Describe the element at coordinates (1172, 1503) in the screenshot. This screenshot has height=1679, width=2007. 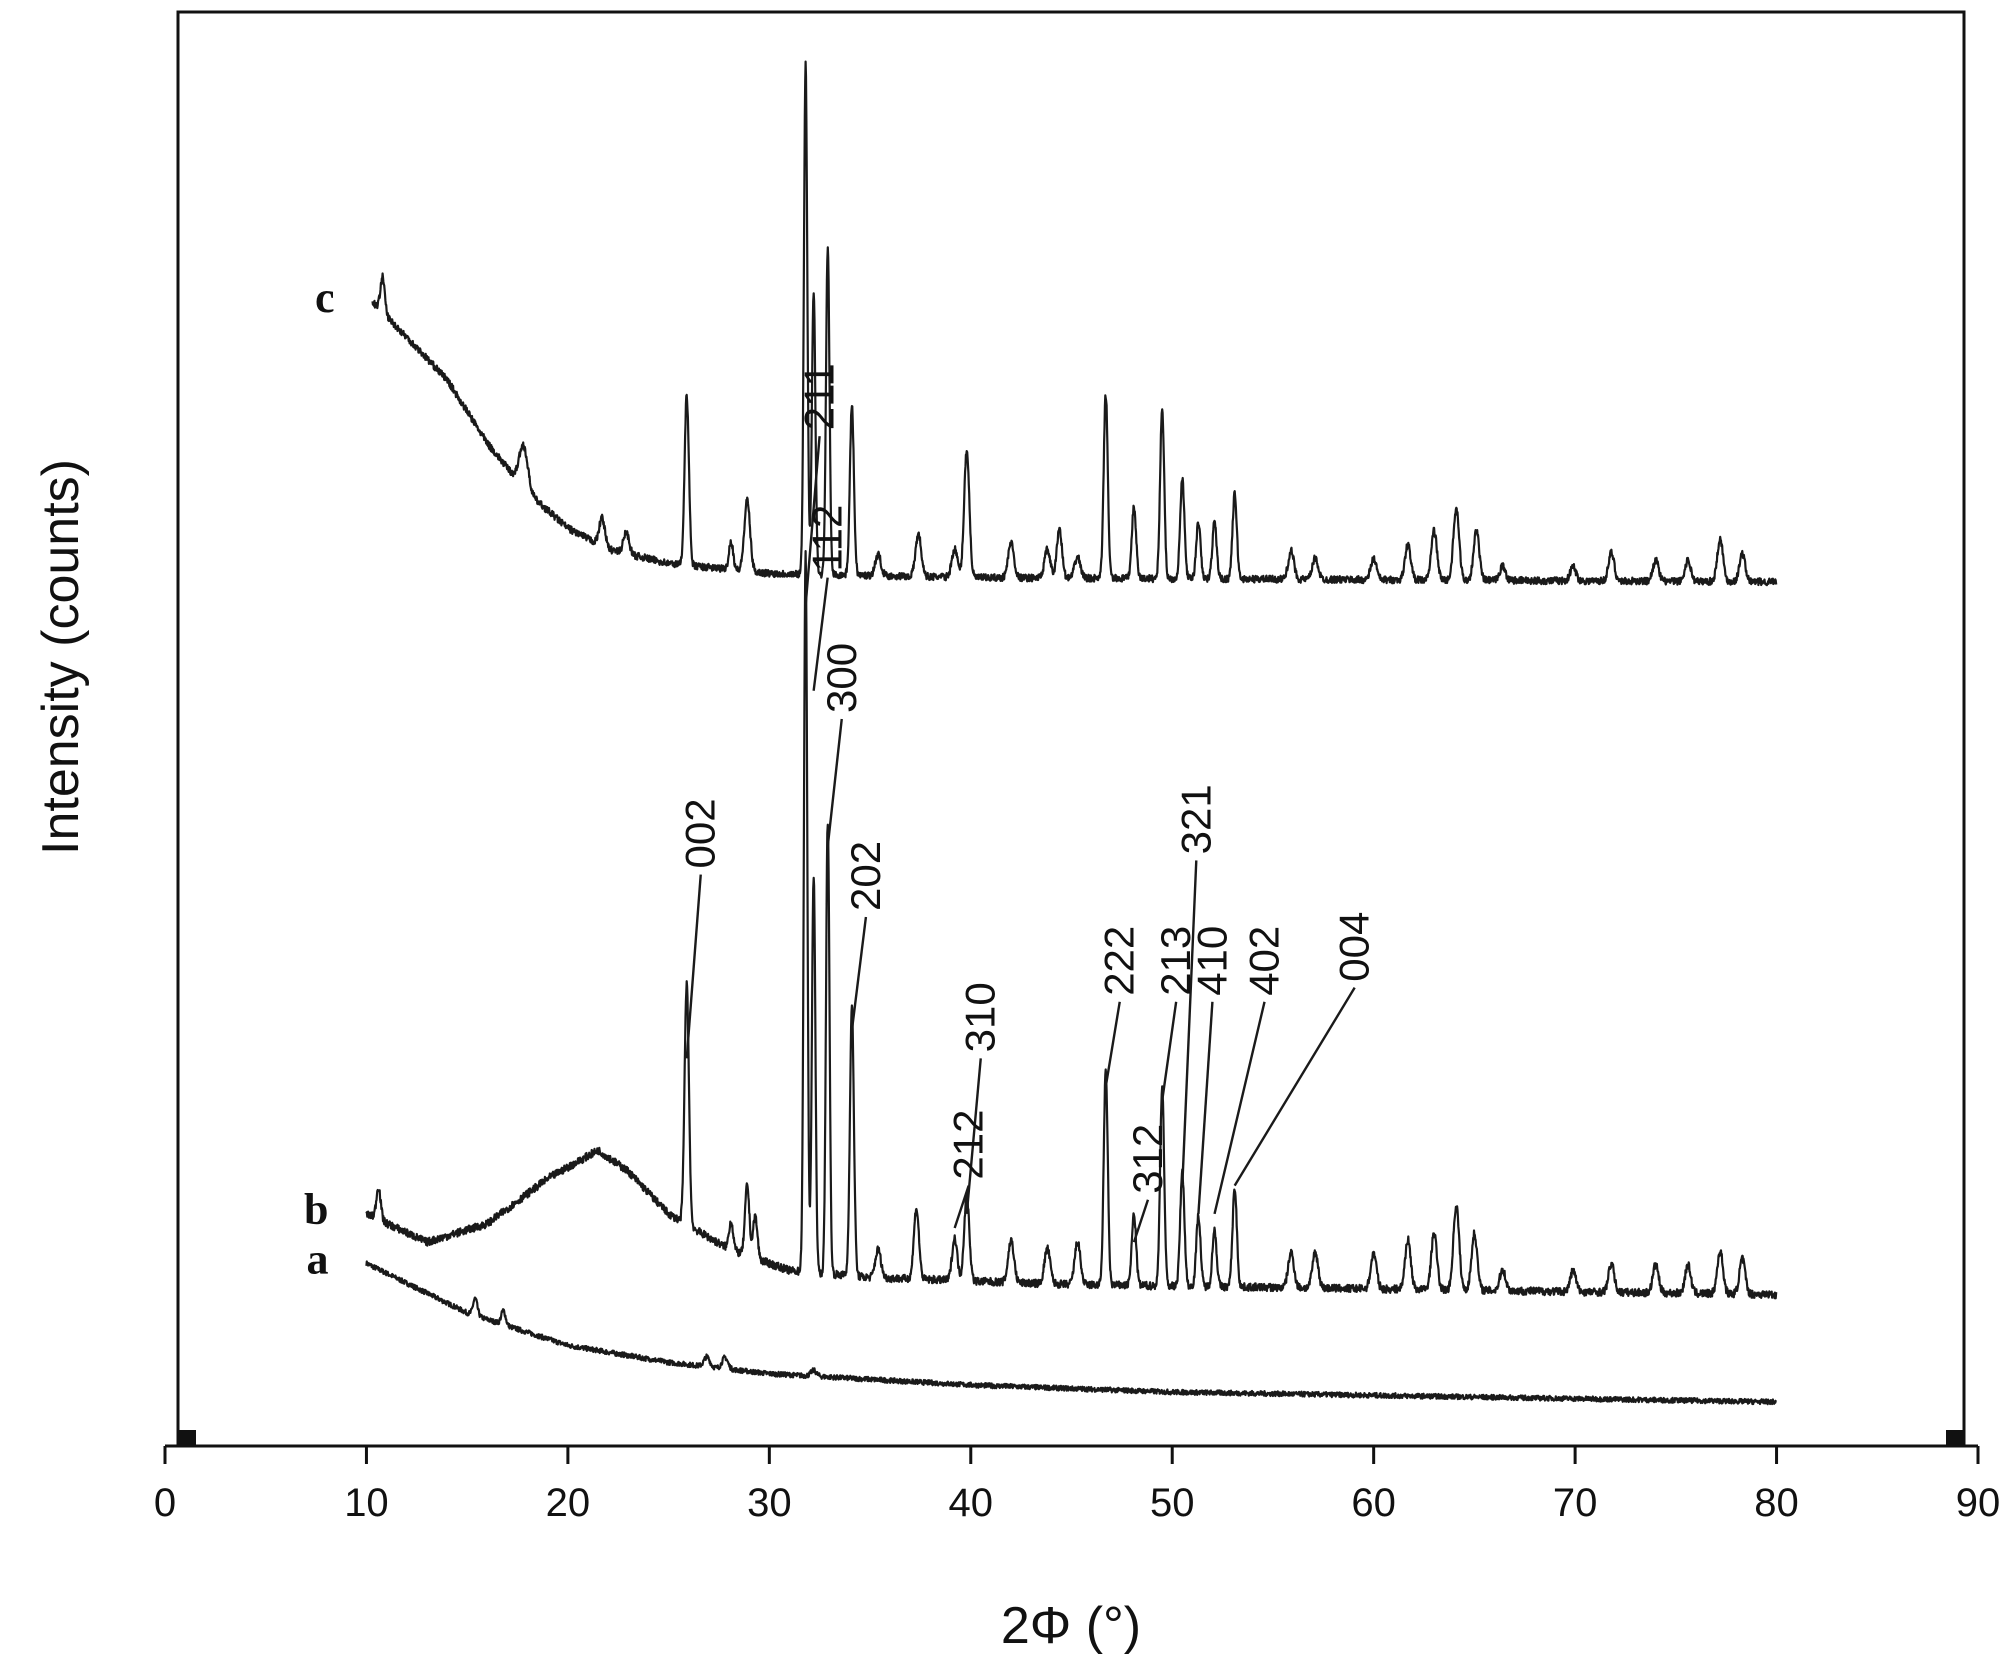
I see `x-tick-label-5: 50` at that location.